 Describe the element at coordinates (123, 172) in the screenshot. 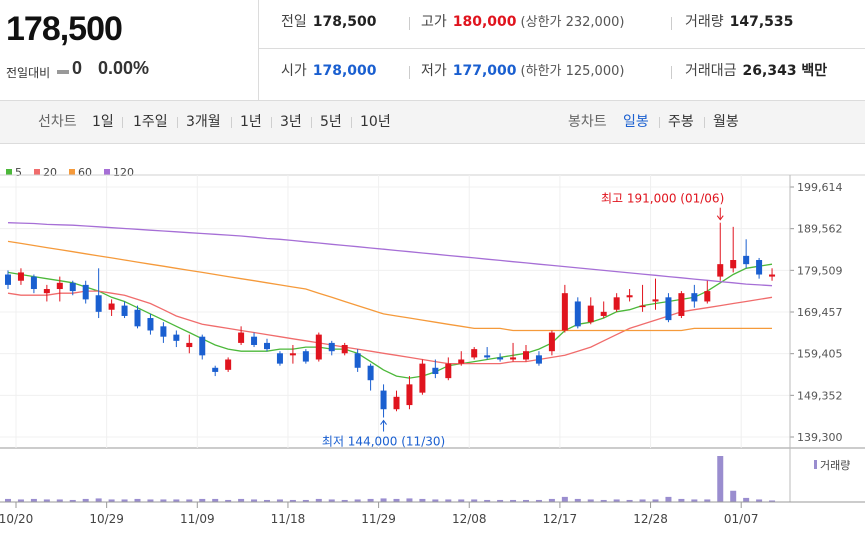

I see `legend-ma120-label: 120` at that location.